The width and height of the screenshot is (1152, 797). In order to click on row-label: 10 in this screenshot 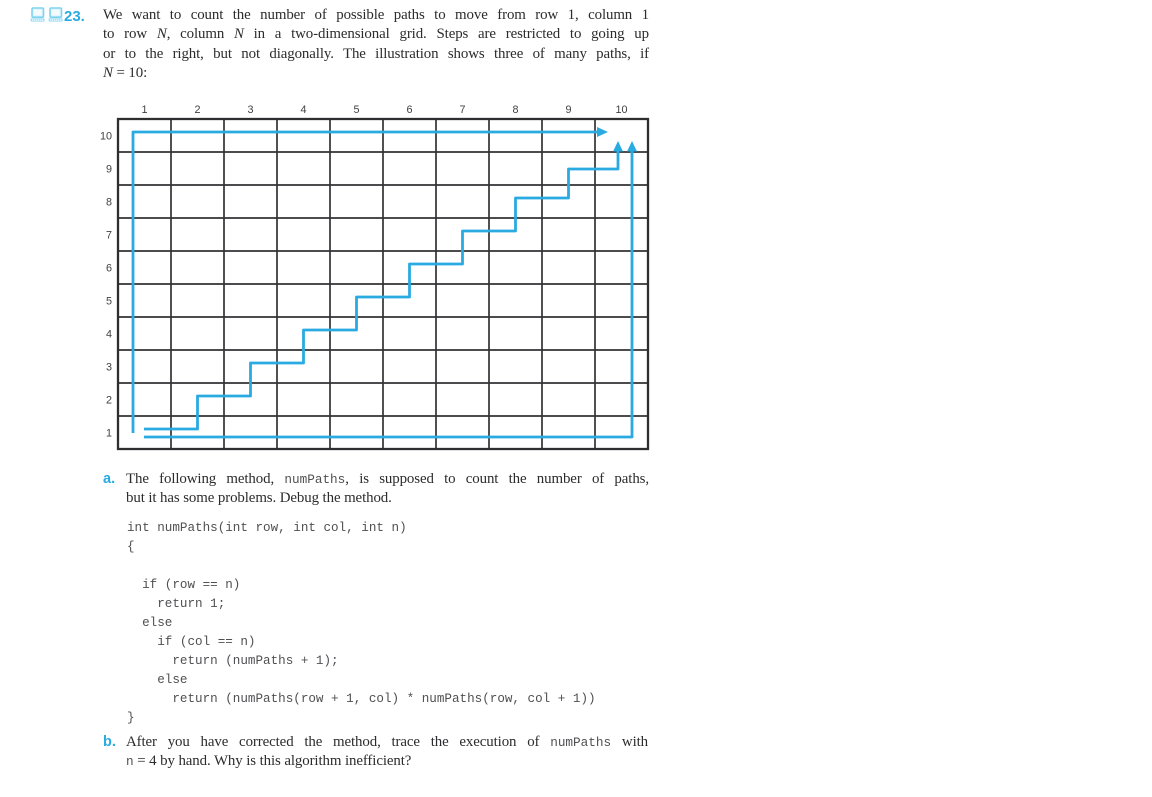, I will do `click(106, 137)`.